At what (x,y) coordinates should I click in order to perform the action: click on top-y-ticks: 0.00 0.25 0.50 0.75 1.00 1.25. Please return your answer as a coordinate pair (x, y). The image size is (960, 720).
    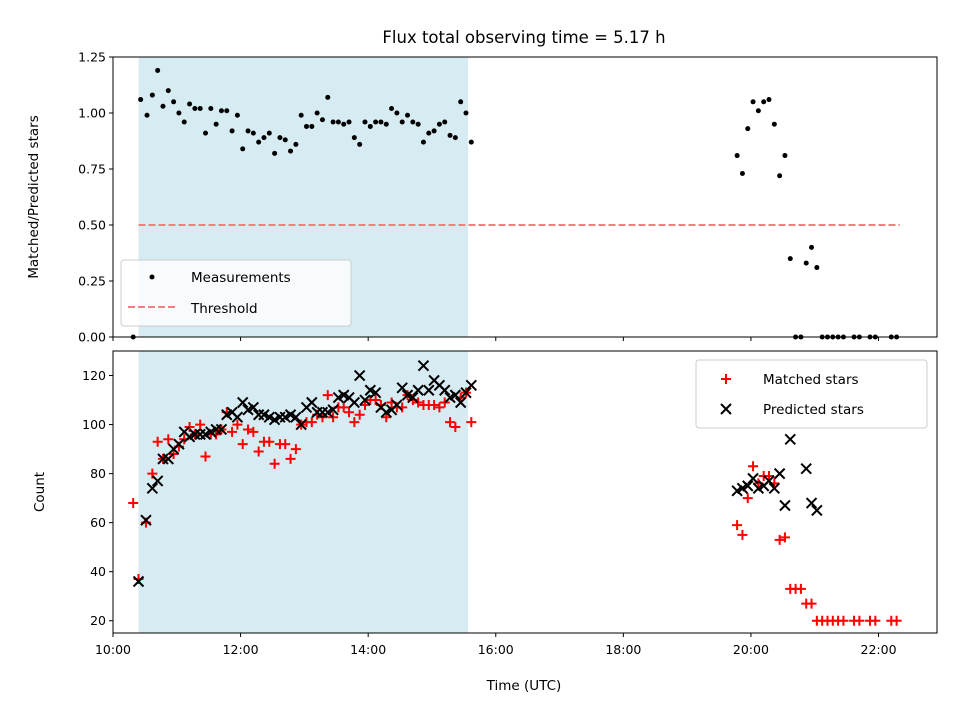
    Looking at the image, I should click on (95, 197).